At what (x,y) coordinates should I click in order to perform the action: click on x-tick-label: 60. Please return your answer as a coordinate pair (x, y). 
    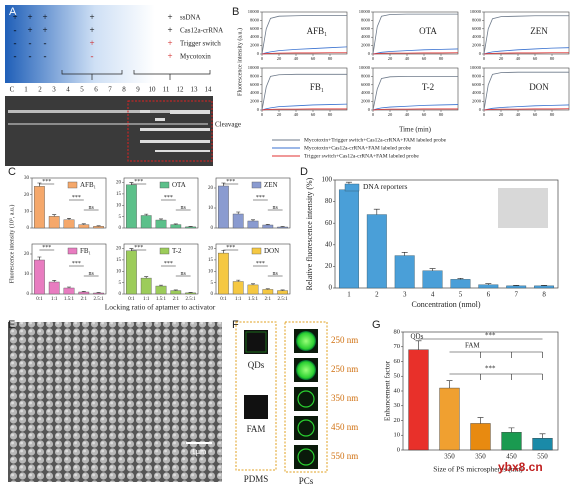
    Looking at the image, I should click on (424, 58).